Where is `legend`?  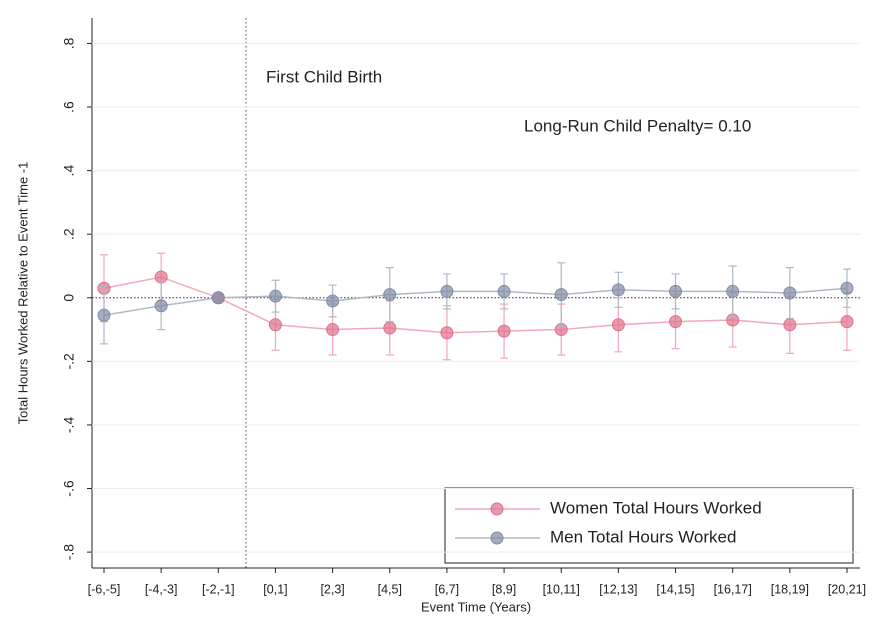
legend is located at coordinates (649, 525).